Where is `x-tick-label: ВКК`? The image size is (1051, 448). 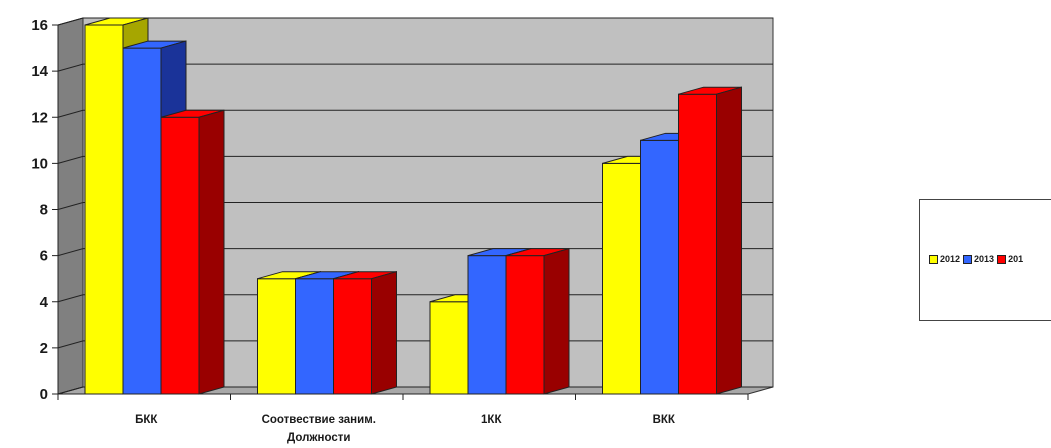 x-tick-label: ВКК is located at coordinates (664, 420).